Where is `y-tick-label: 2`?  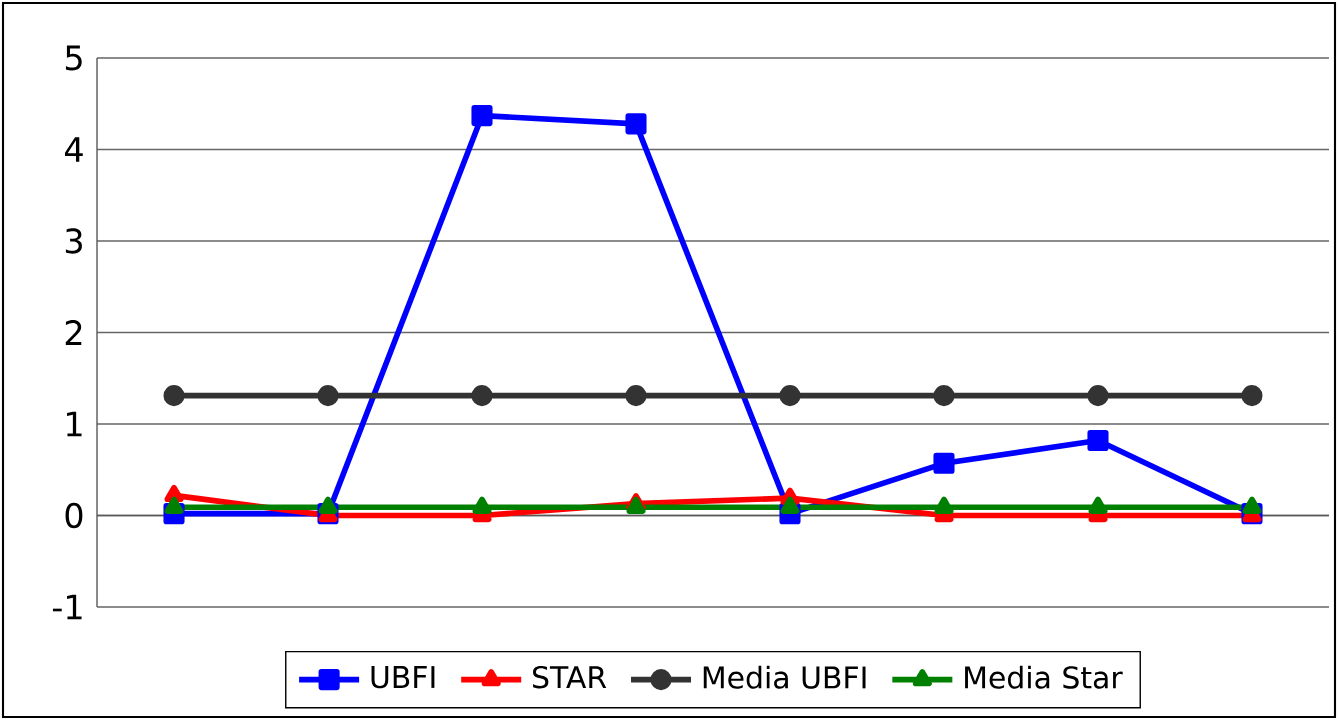
y-tick-label: 2 is located at coordinates (73, 332).